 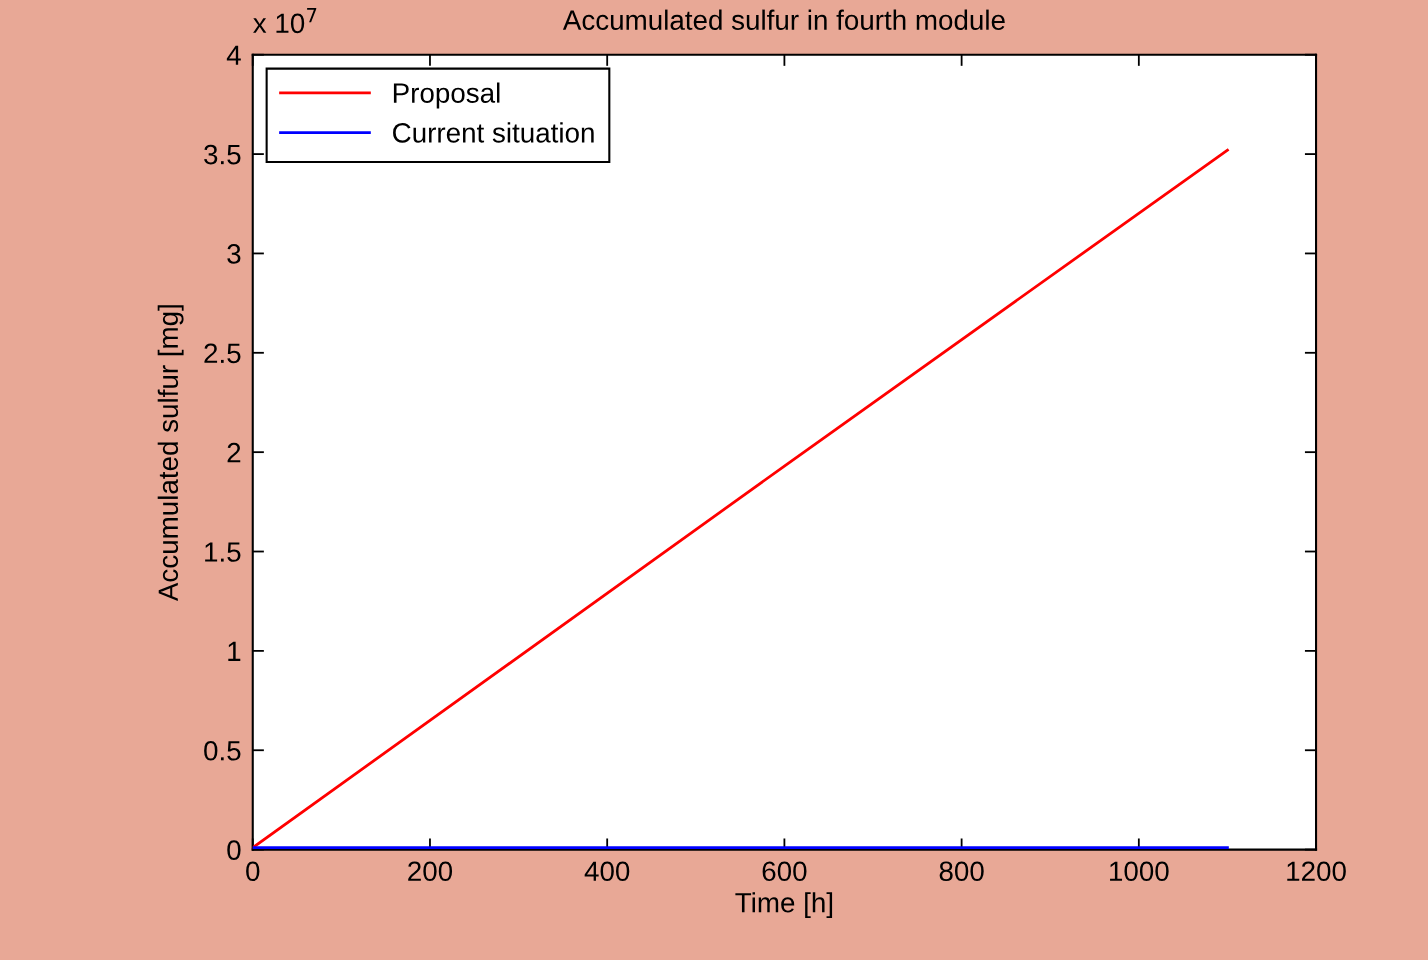 I want to click on x-tick-label: 0, so click(x=253, y=871).